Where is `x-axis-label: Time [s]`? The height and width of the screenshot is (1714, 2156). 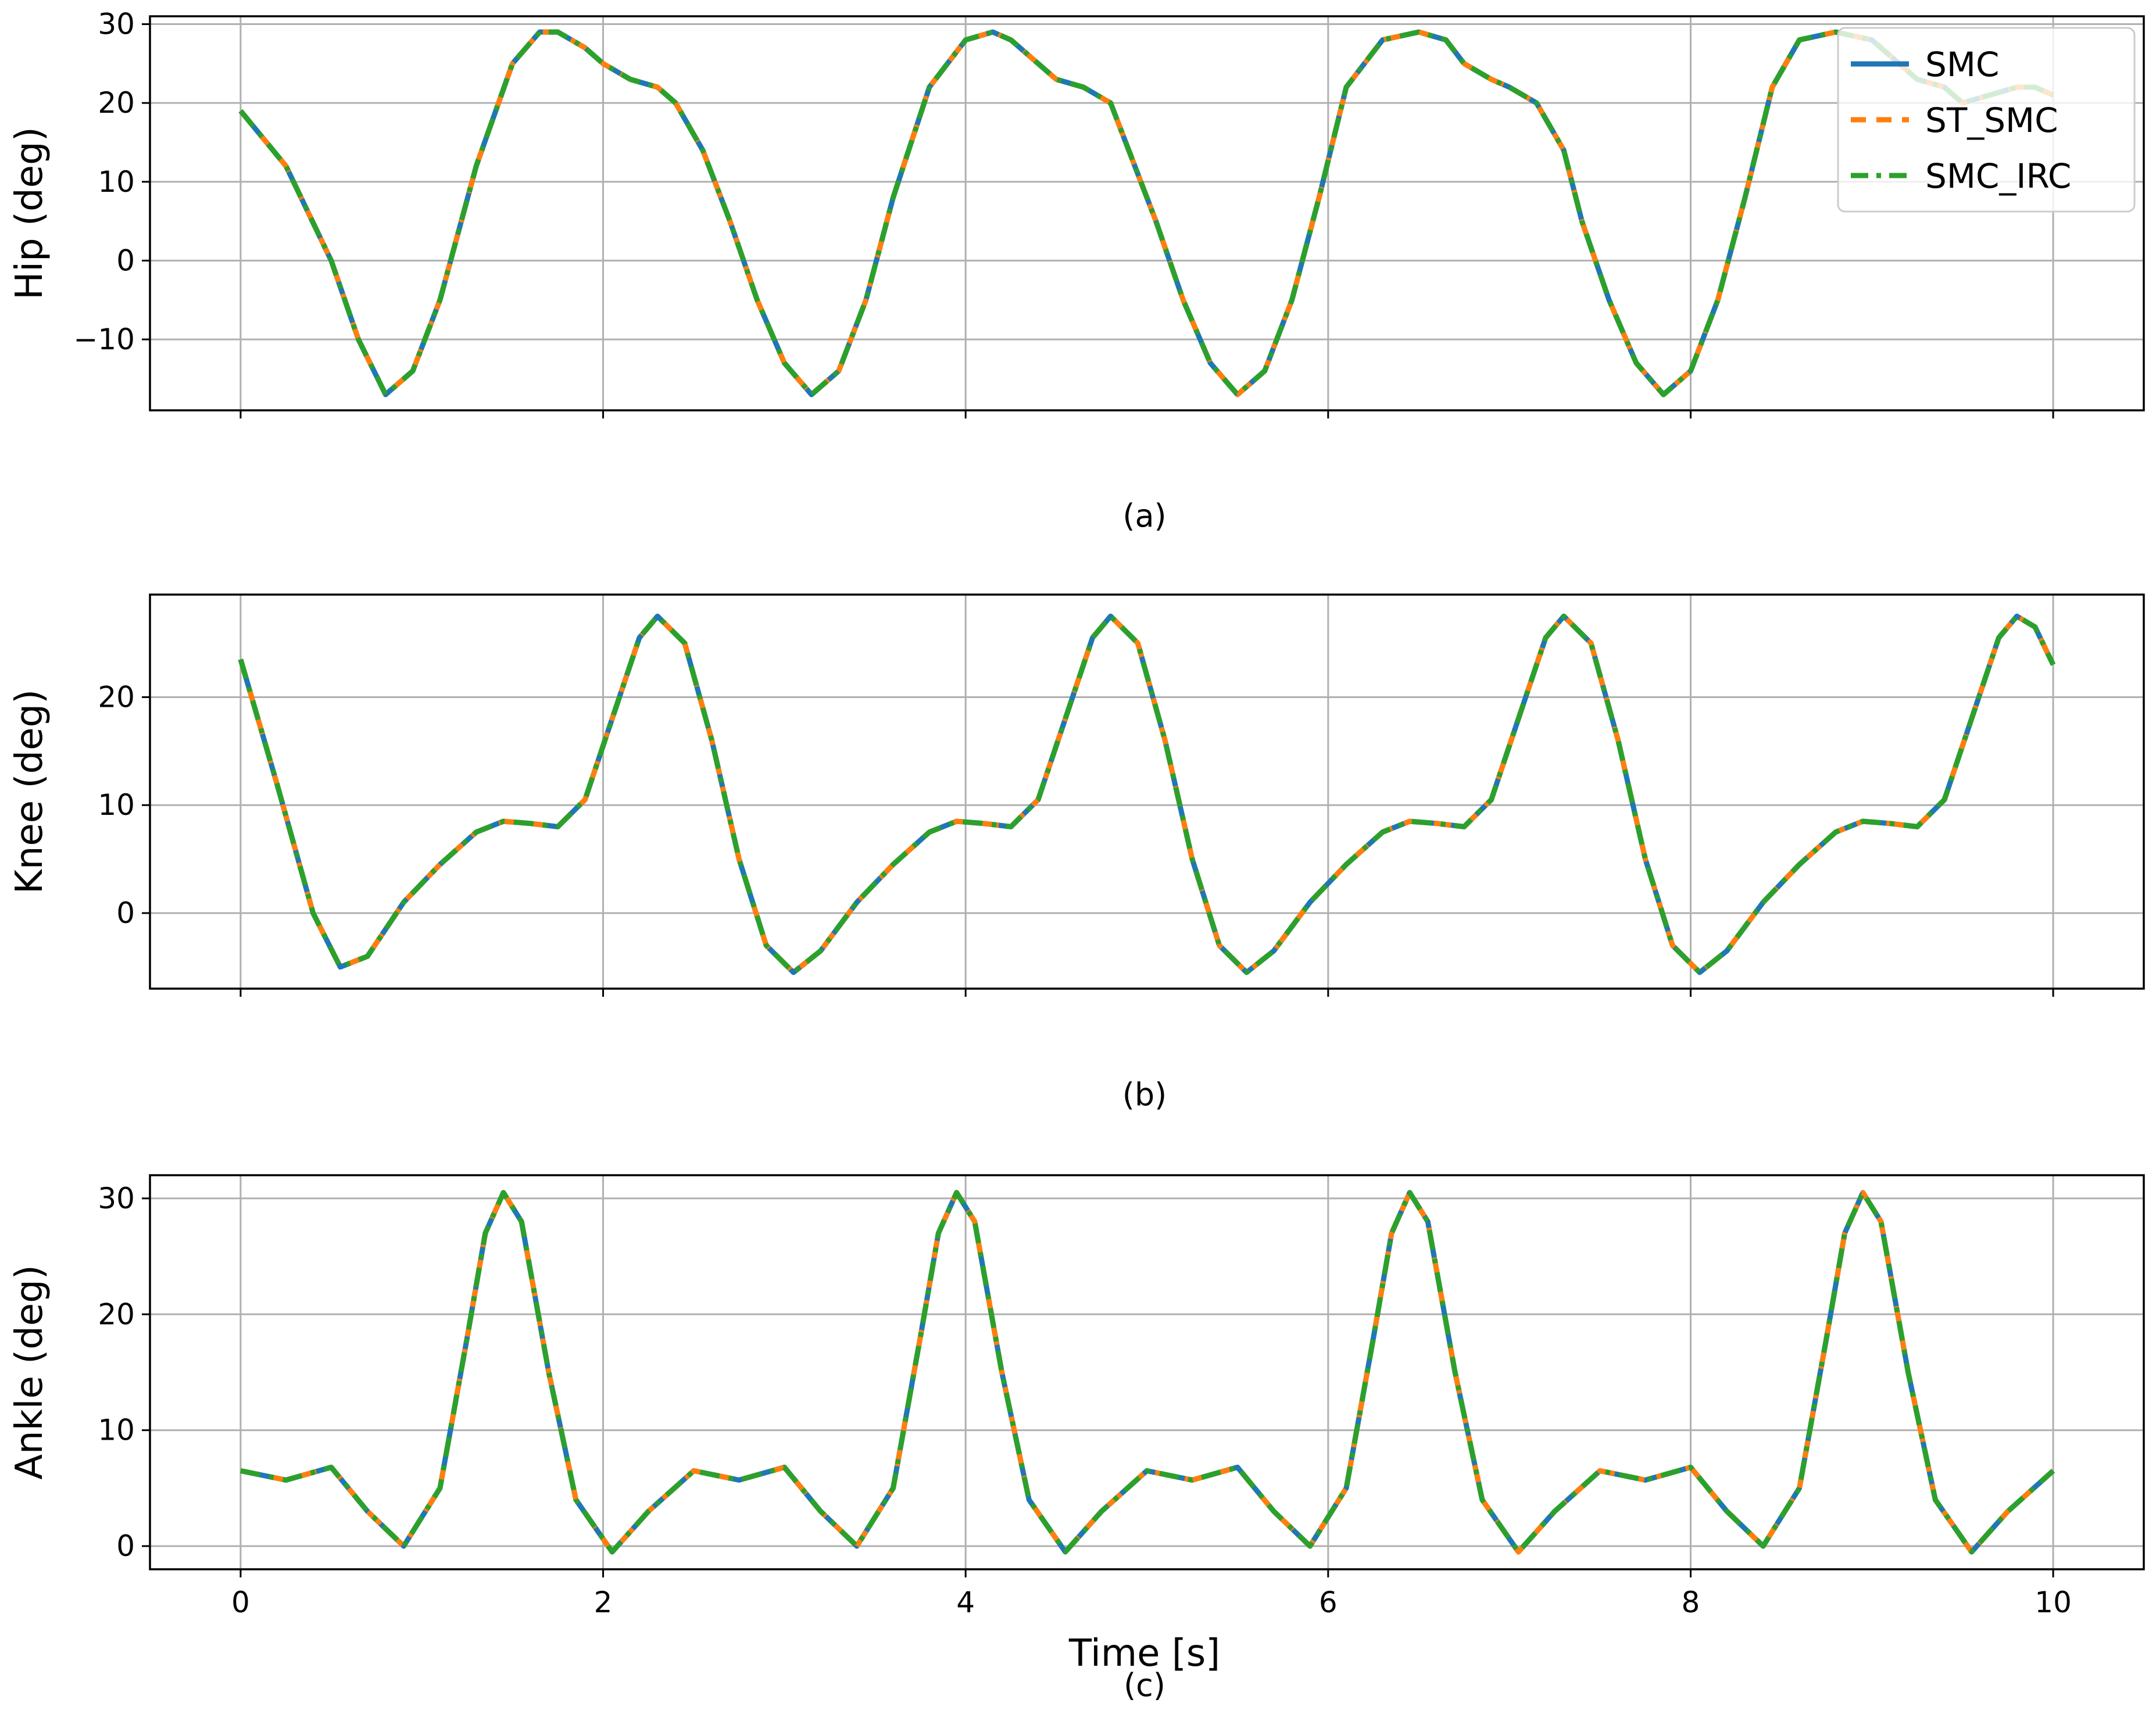
x-axis-label: Time [s] is located at coordinates (1144, 1653).